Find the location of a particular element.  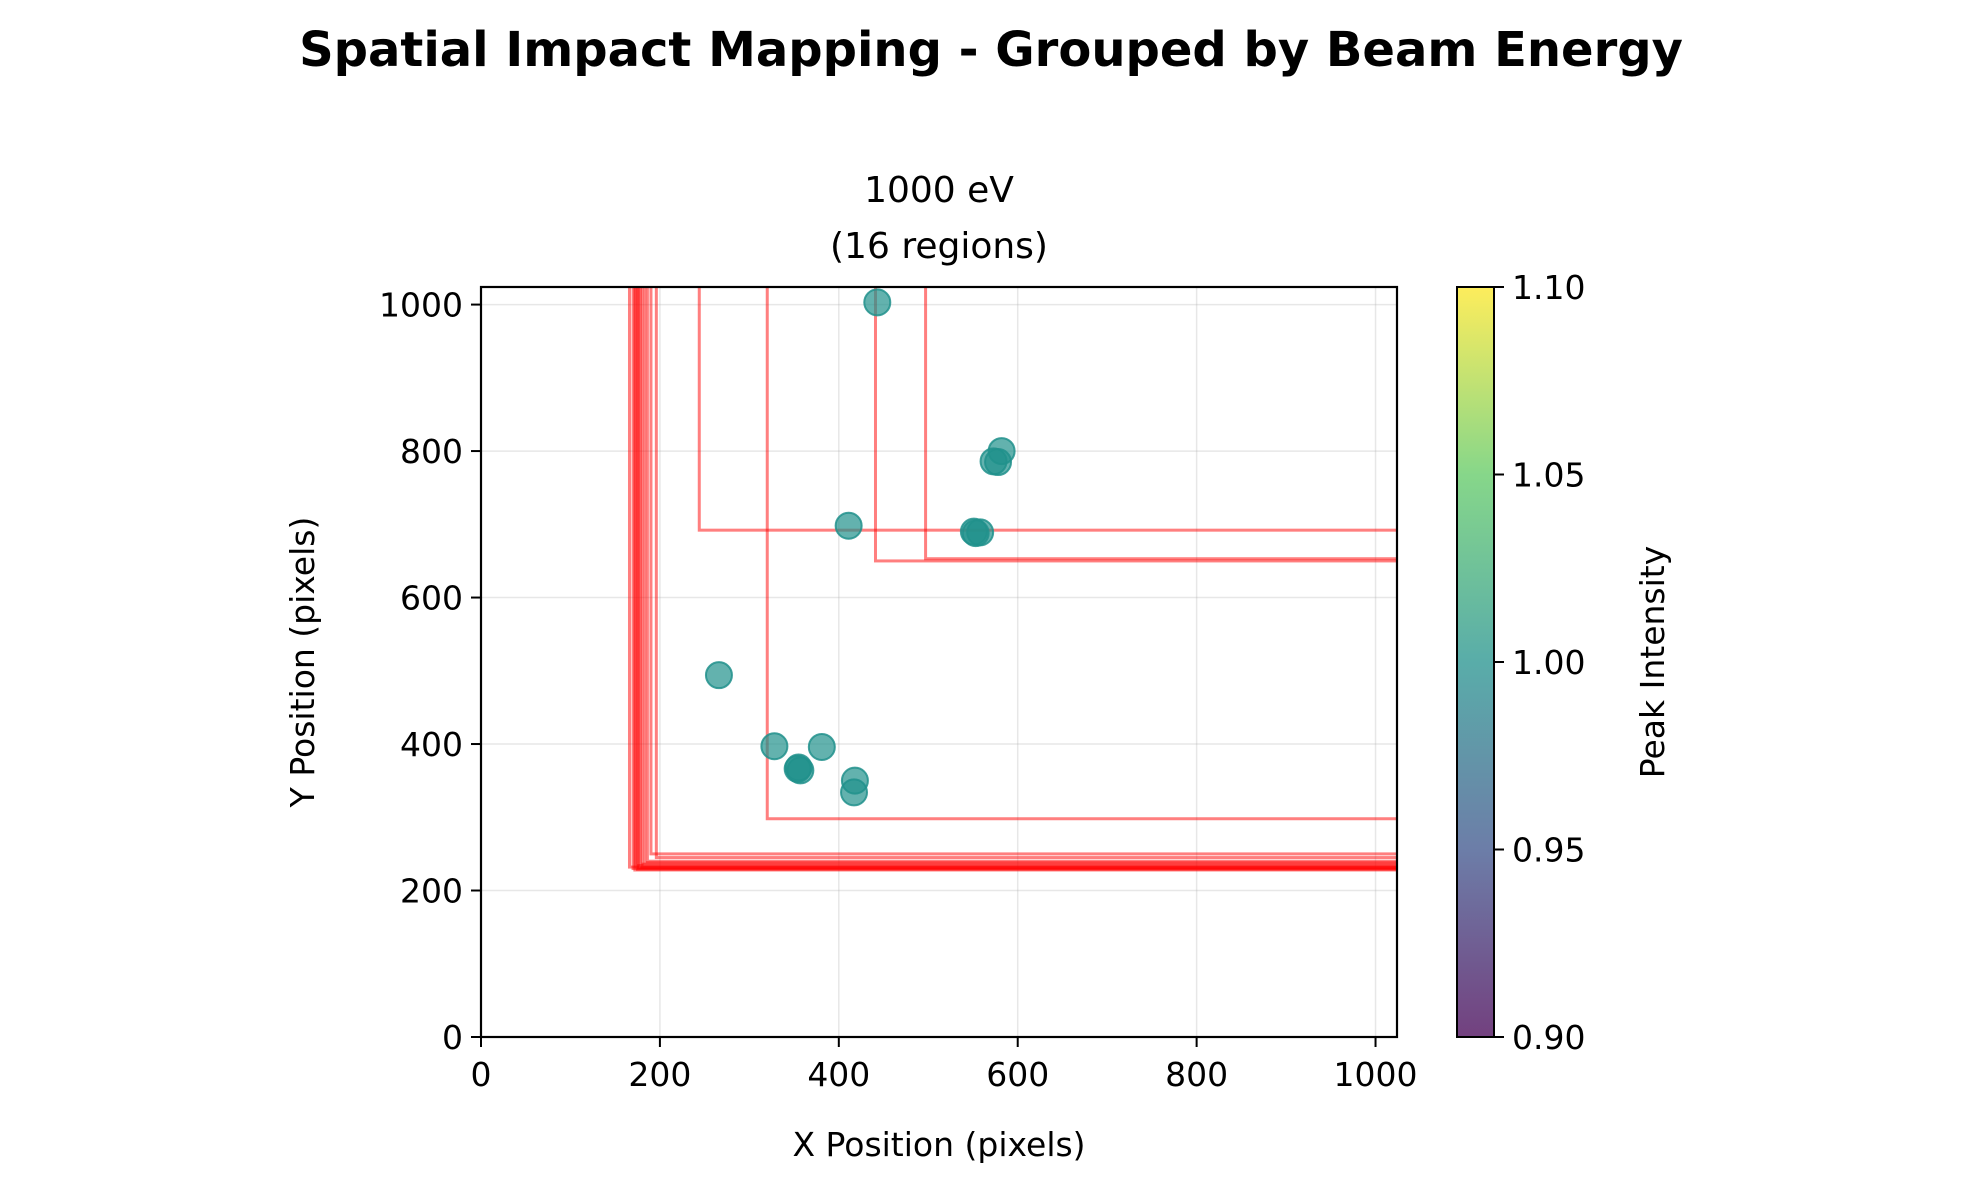

x-tick-label: 600 is located at coordinates (1017, 1074).